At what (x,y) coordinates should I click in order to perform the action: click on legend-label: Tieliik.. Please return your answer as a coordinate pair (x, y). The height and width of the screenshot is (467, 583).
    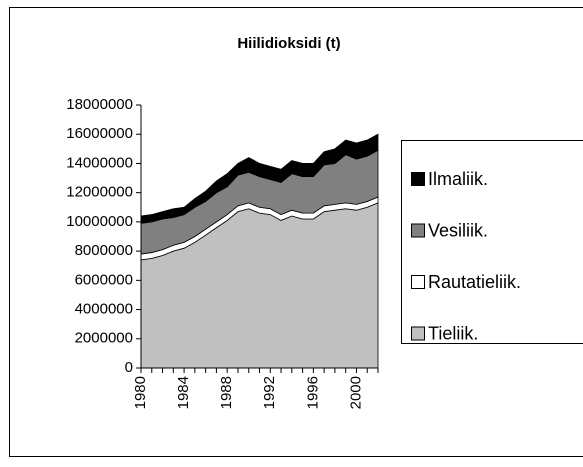
    Looking at the image, I should click on (453, 333).